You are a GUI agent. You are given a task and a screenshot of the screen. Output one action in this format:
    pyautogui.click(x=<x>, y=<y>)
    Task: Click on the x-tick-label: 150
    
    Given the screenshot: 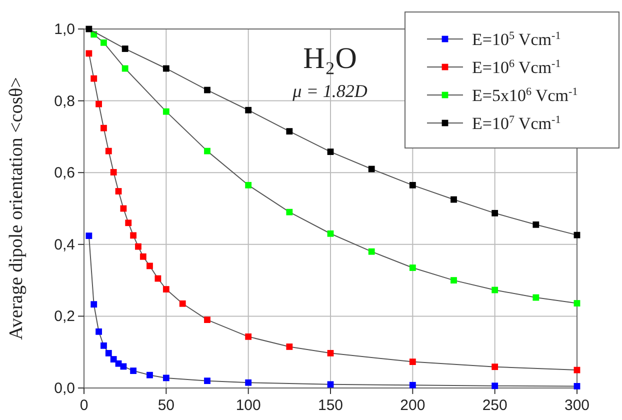 What is the action you would take?
    pyautogui.click(x=331, y=405)
    